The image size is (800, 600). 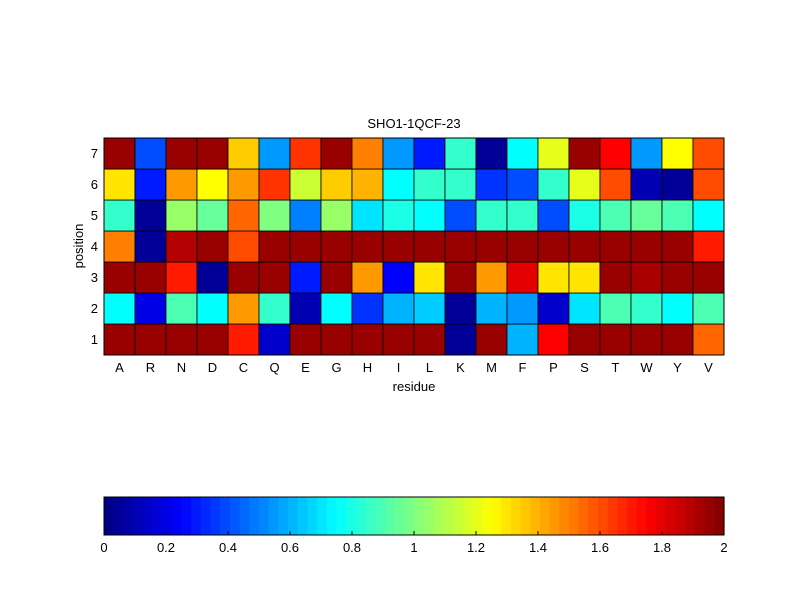 I want to click on x-tick-label: M, so click(x=491, y=367).